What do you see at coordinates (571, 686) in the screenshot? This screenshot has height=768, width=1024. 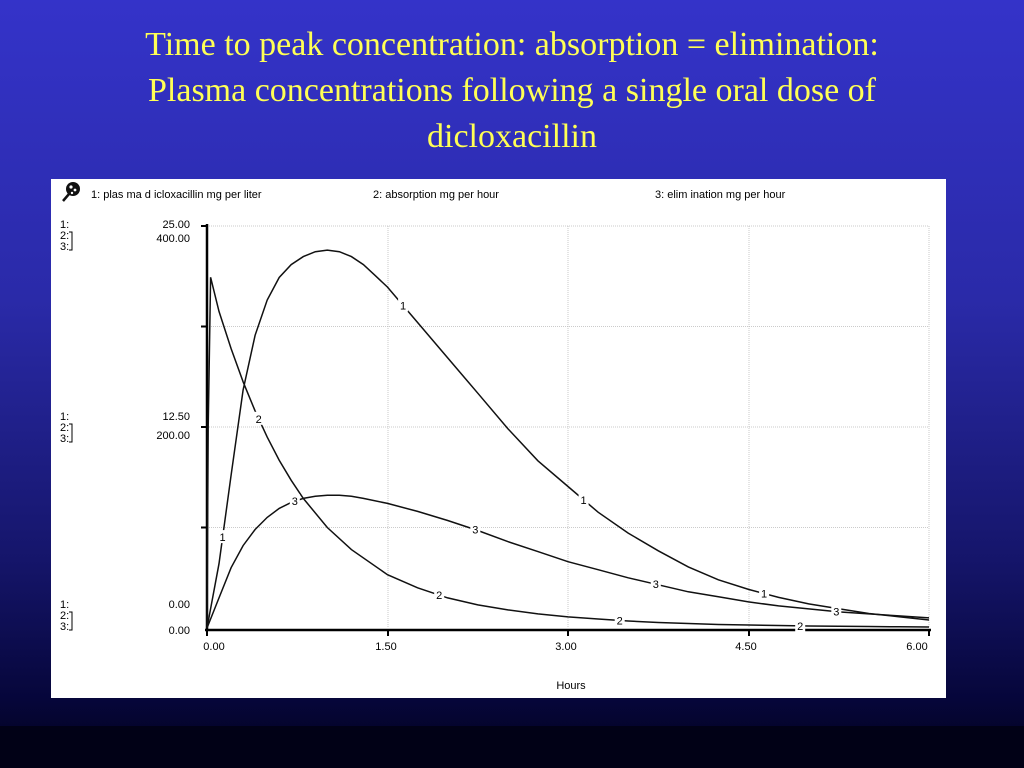 I see `x-axis-title: Hours` at bounding box center [571, 686].